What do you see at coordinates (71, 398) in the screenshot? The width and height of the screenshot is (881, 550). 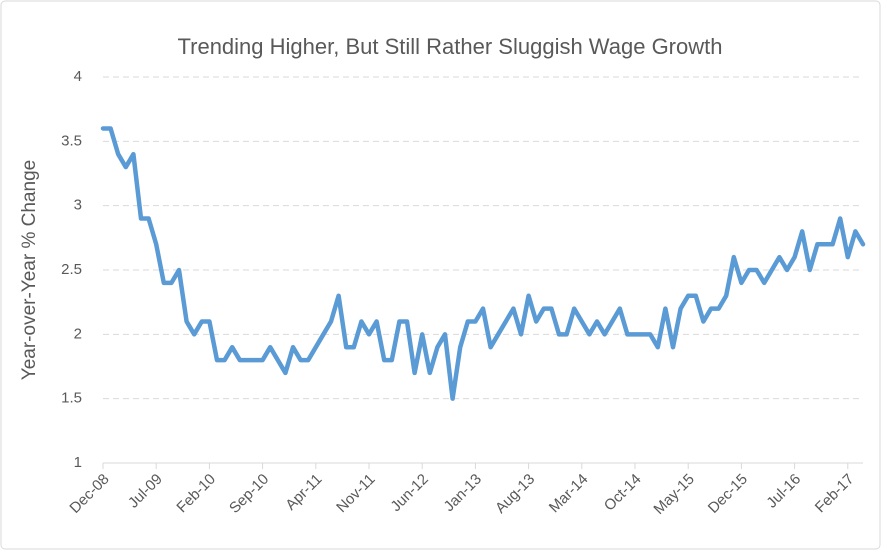 I see `y-tick-label: 1.5` at bounding box center [71, 398].